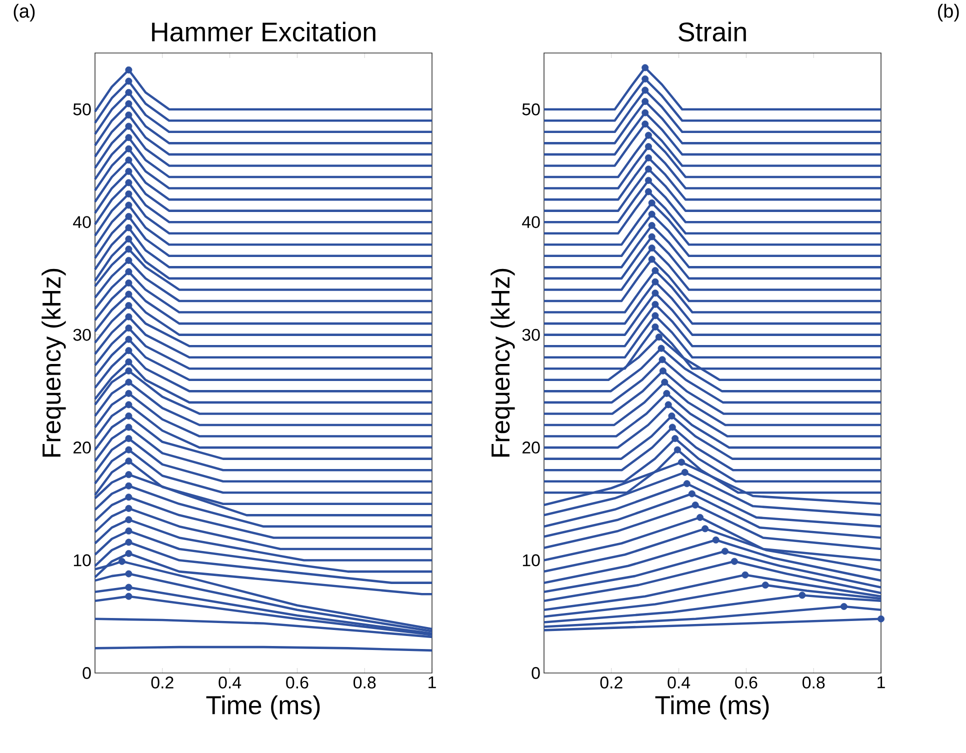  What do you see at coordinates (24, 13) in the screenshot?
I see `text: (a)` at bounding box center [24, 13].